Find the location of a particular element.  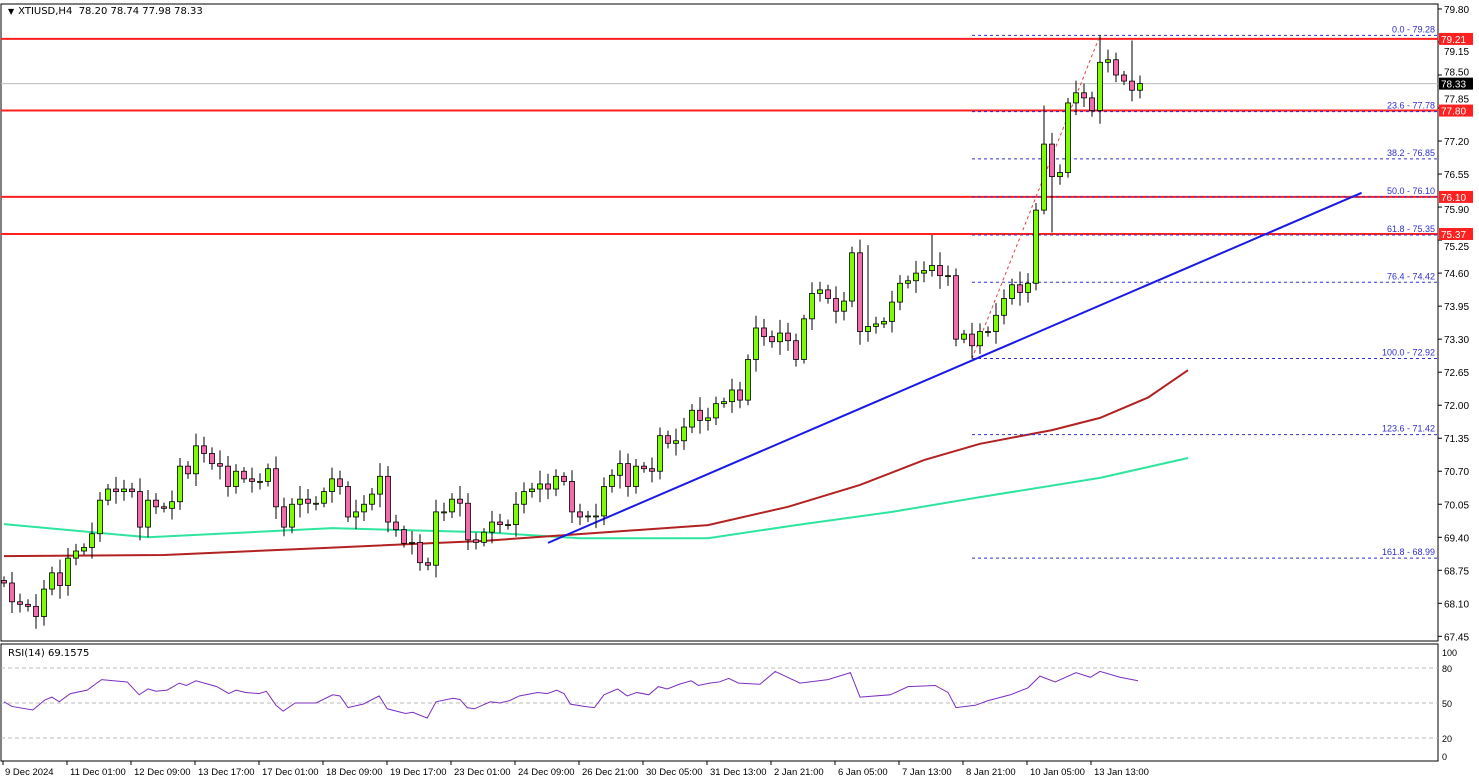

x-tick-label: 13 Jan 13:00 is located at coordinates (1121, 772).